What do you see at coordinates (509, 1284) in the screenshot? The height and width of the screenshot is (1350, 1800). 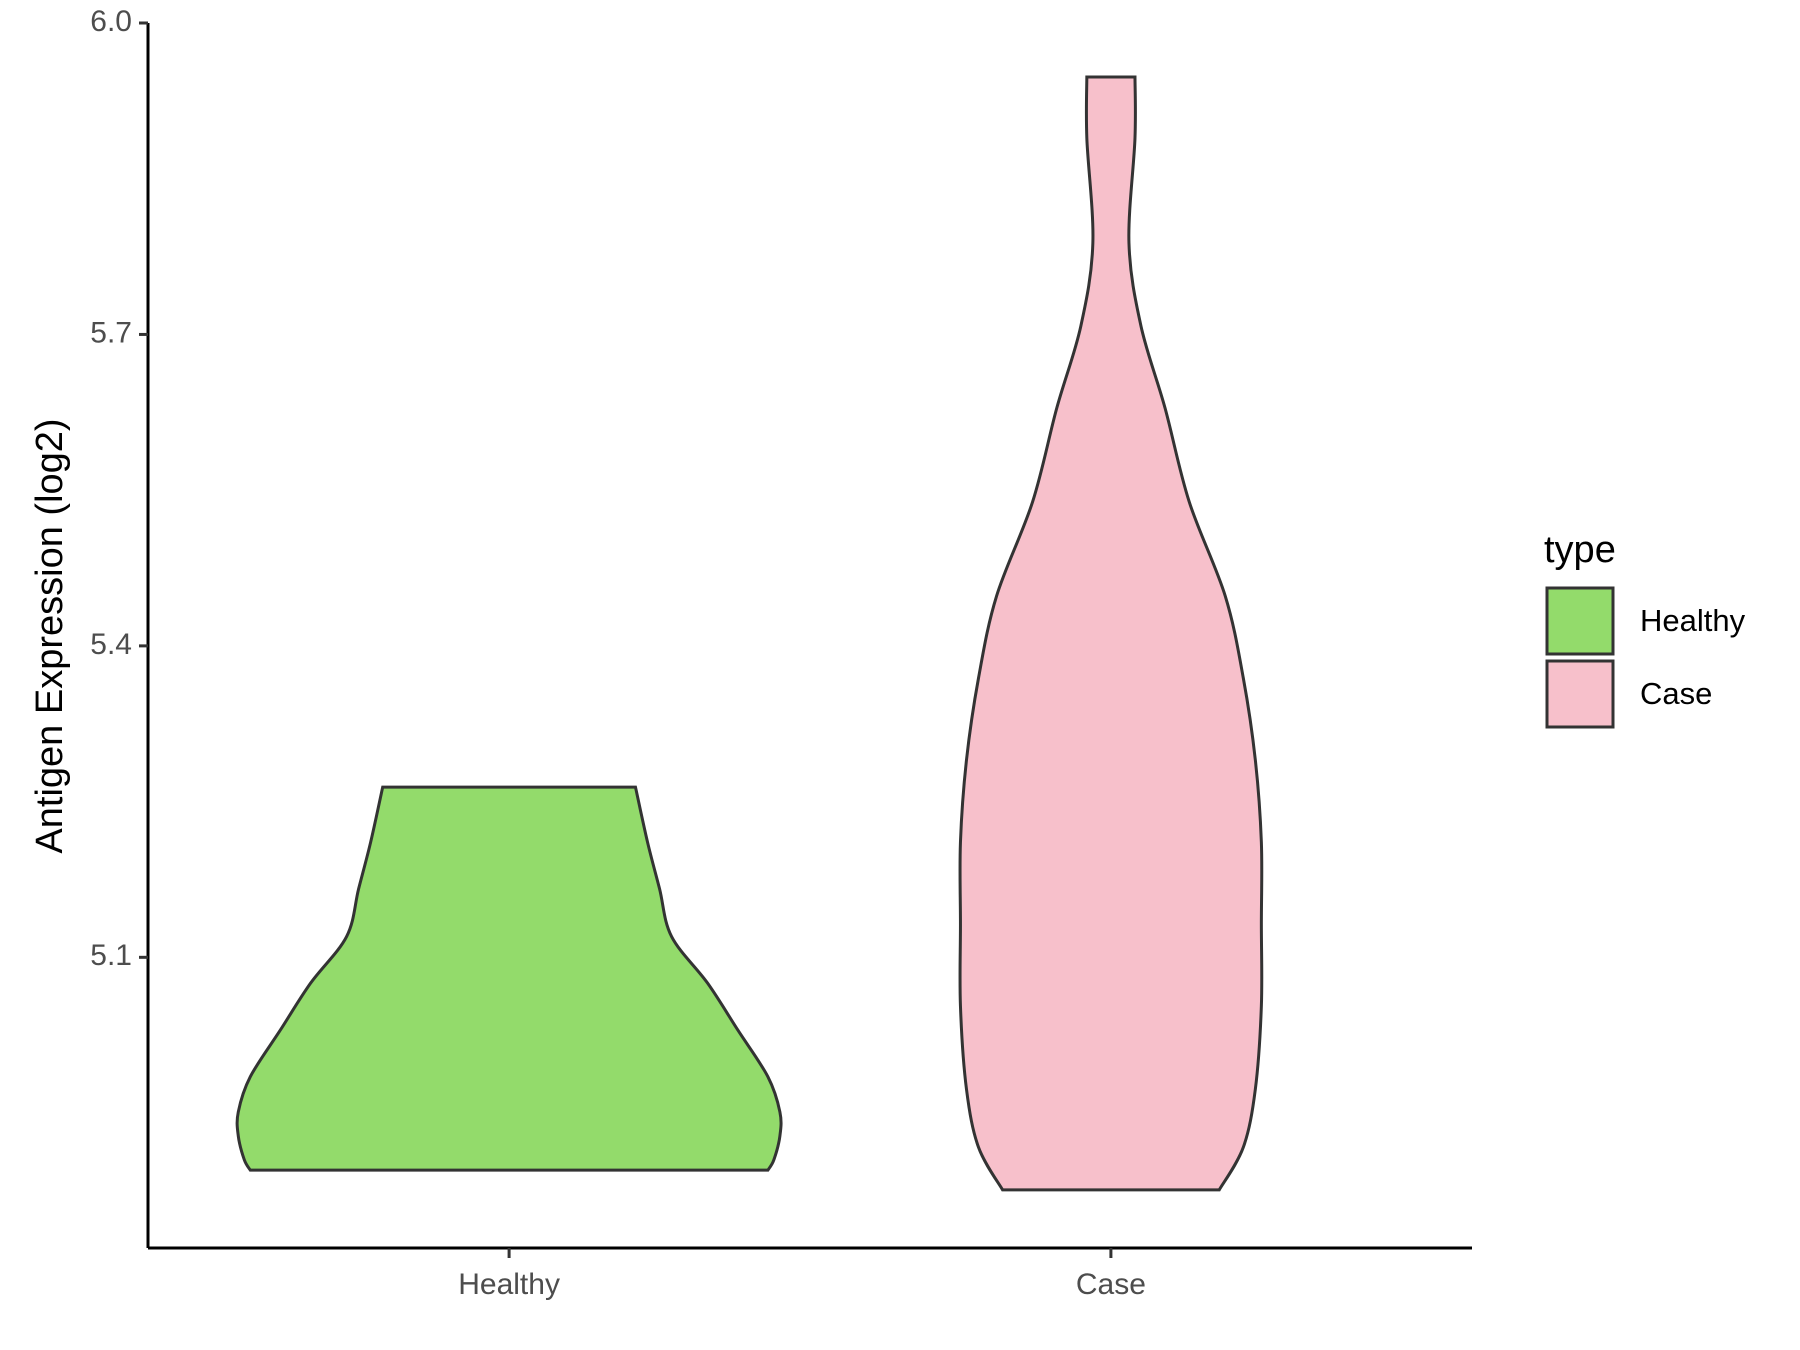 I see `x-tick-label: Healthy` at bounding box center [509, 1284].